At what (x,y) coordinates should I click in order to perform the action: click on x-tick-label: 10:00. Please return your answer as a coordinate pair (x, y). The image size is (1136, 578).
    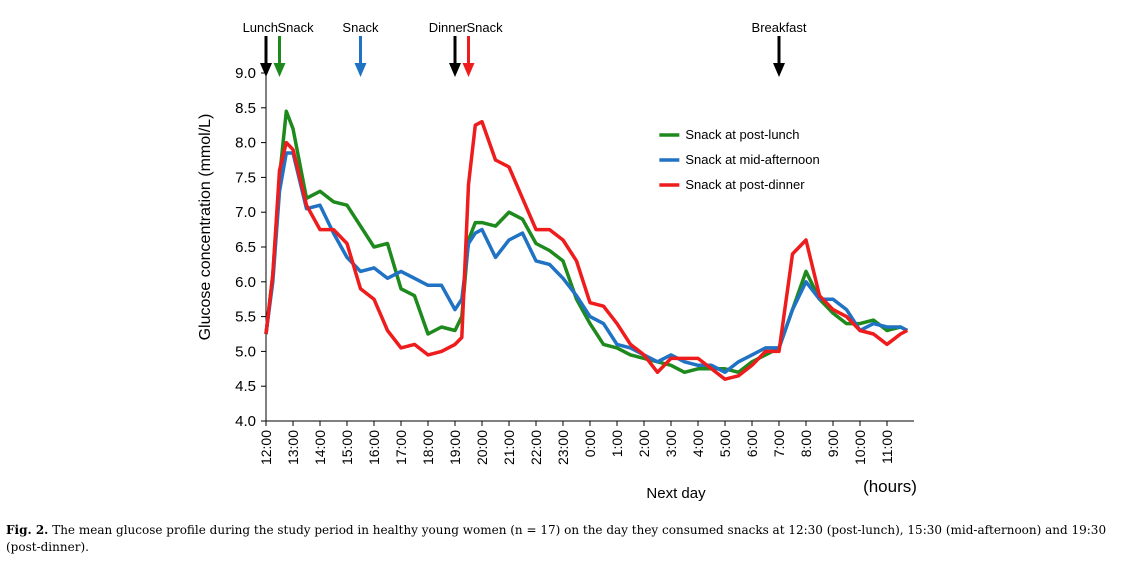
    Looking at the image, I should click on (860, 447).